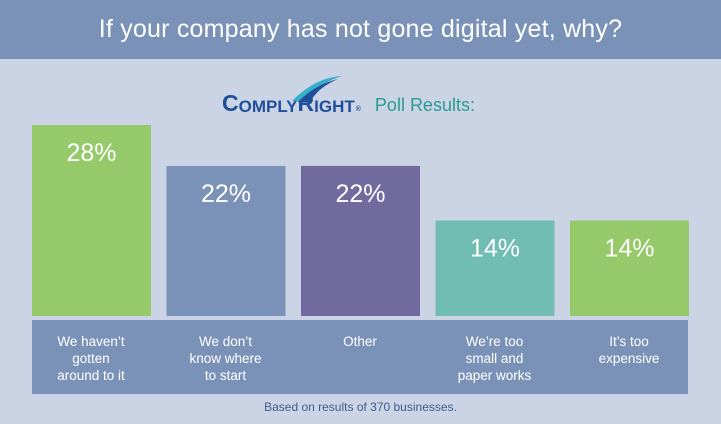 This screenshot has height=424, width=721. What do you see at coordinates (230, 103) in the screenshot?
I see `logo-letter: C` at bounding box center [230, 103].